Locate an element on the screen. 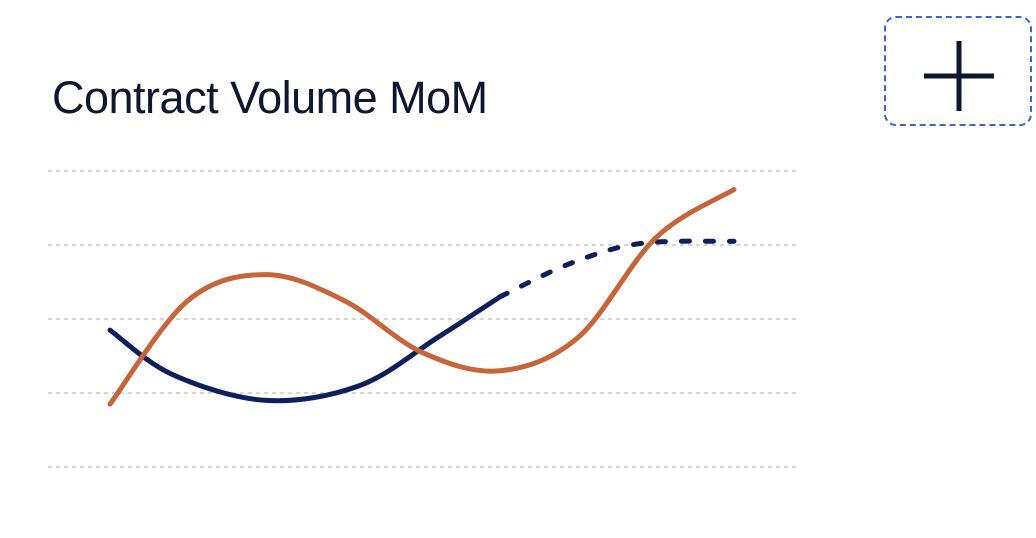  add-chart-button is located at coordinates (958, 71).